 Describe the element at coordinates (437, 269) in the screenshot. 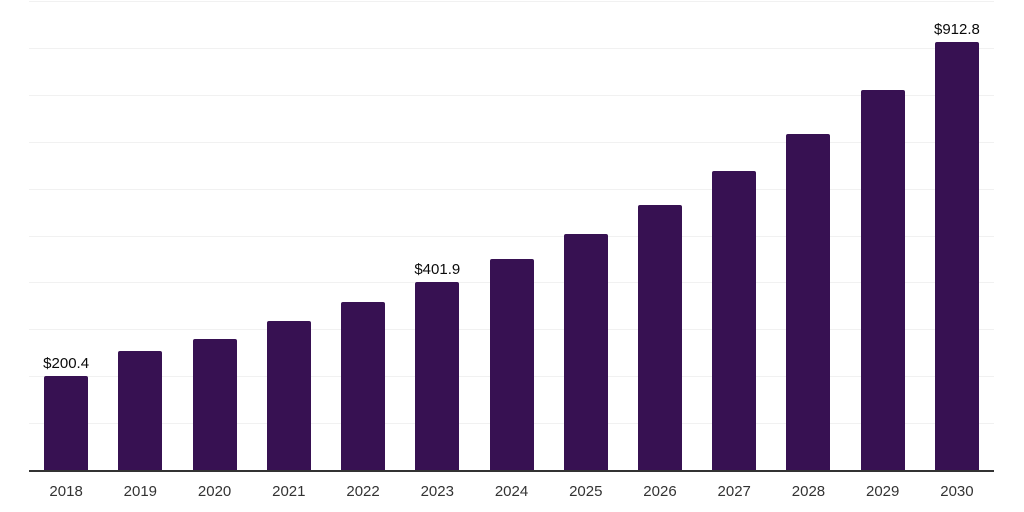

I see `bar-value-label-2023: $401.9` at that location.